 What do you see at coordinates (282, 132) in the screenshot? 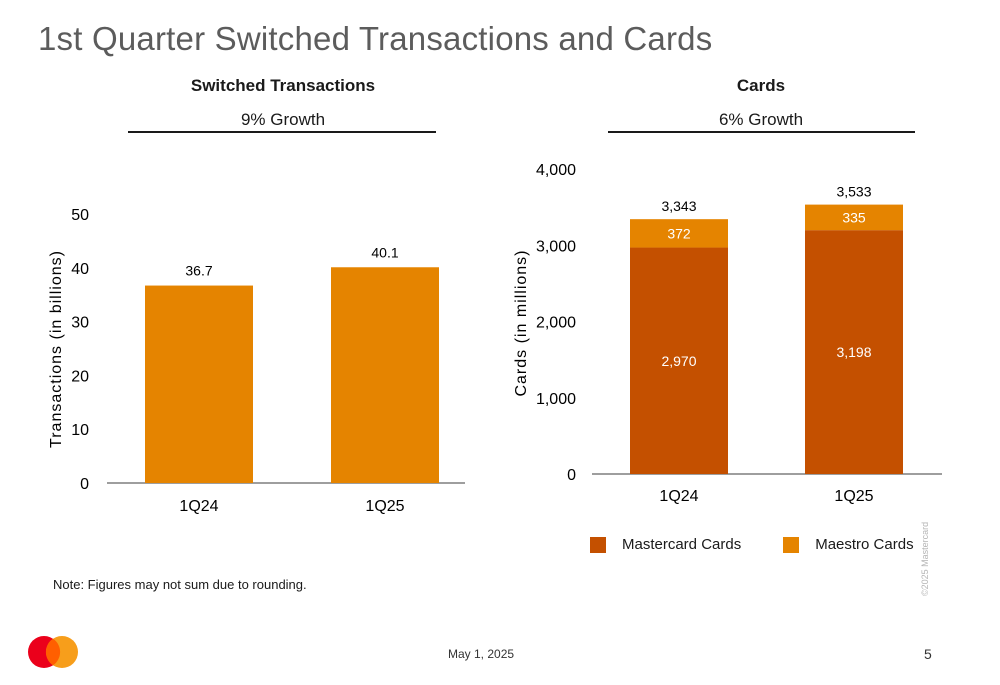
I see `left-chart-rule` at bounding box center [282, 132].